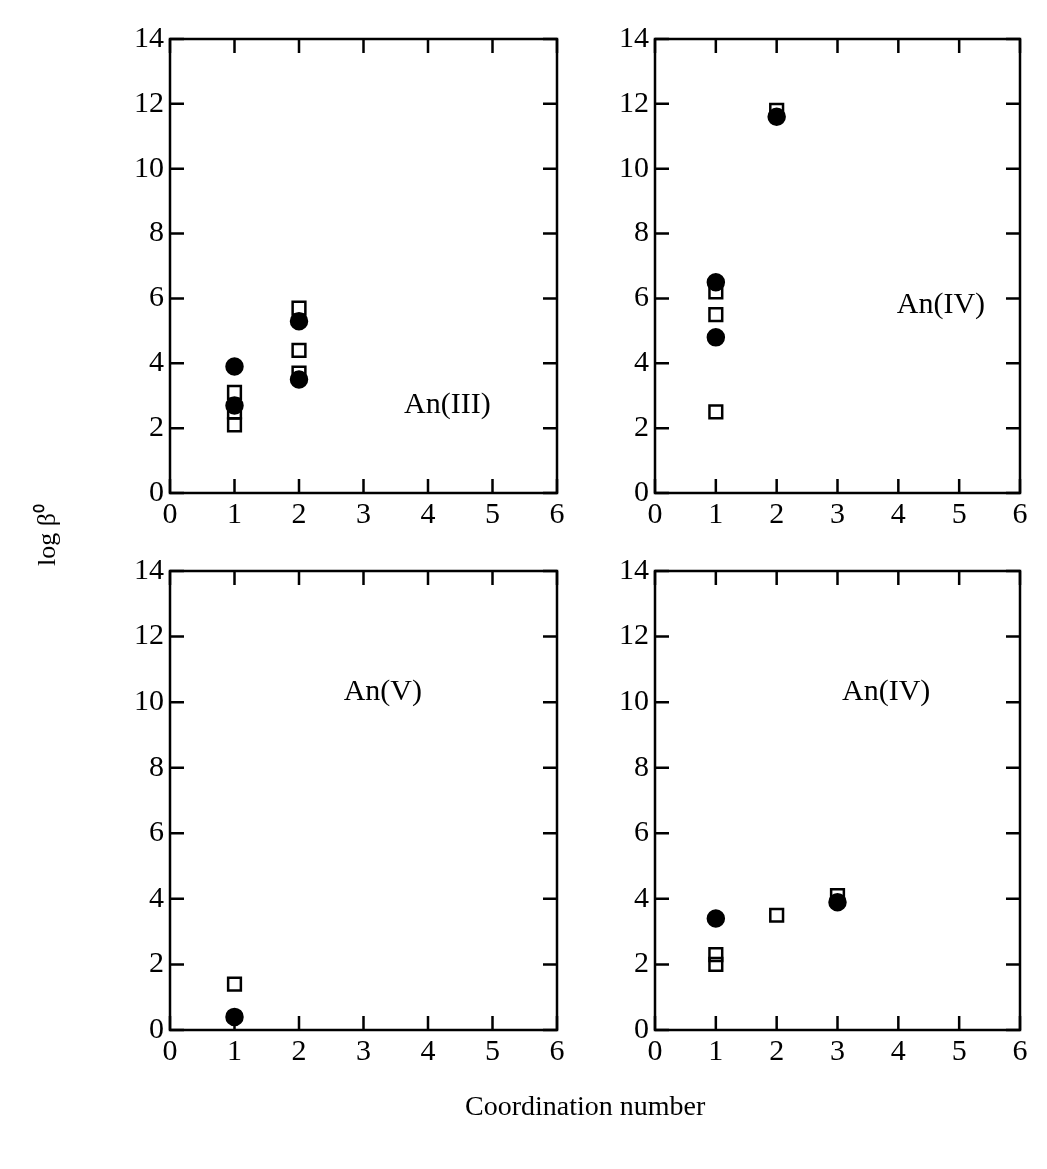  I want to click on y-axis-title: log β⁰, so click(46, 535).